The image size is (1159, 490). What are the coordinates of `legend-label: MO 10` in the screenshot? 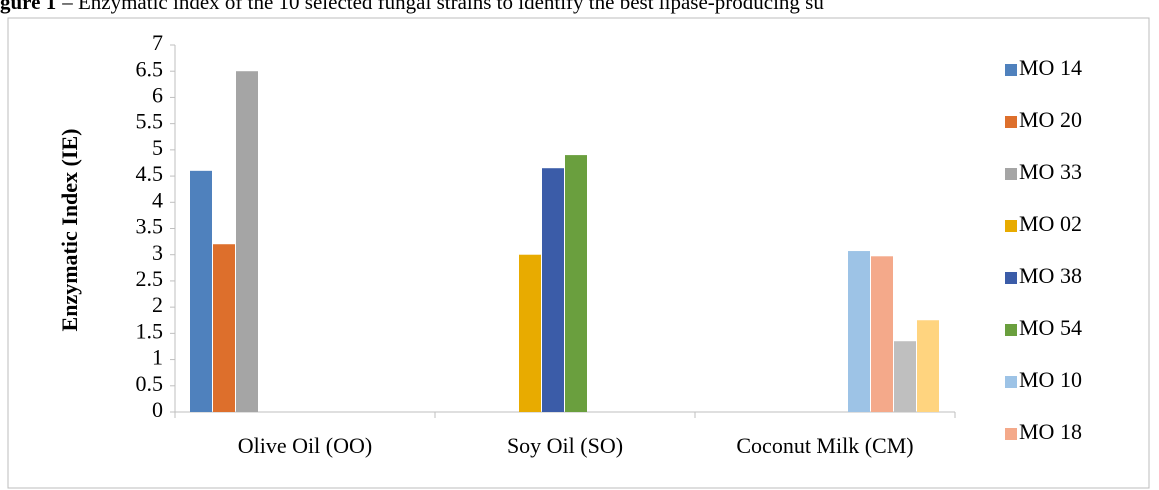 It's located at (1050, 379).